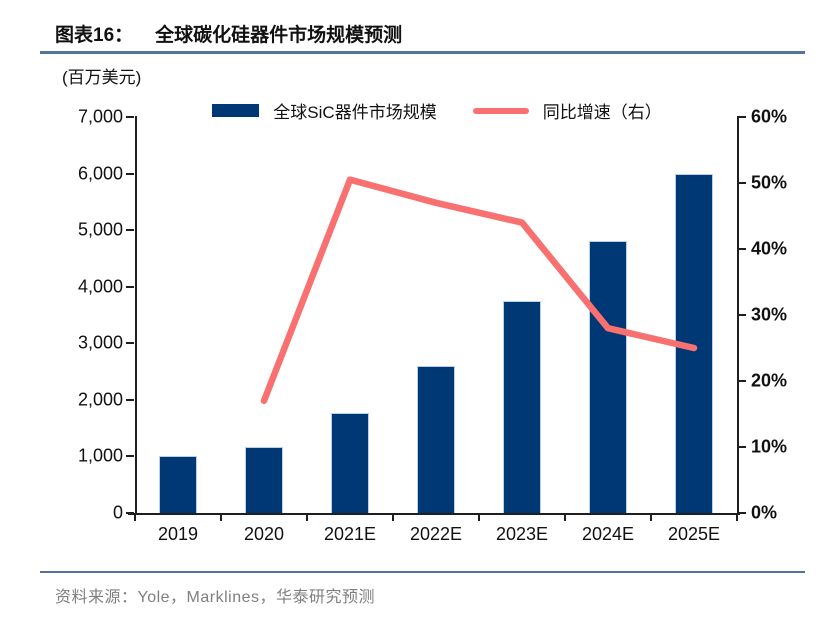  Describe the element at coordinates (215, 597) in the screenshot. I see `source-note: 资料来源：Yole，Marklines，华泰研究预测` at that location.